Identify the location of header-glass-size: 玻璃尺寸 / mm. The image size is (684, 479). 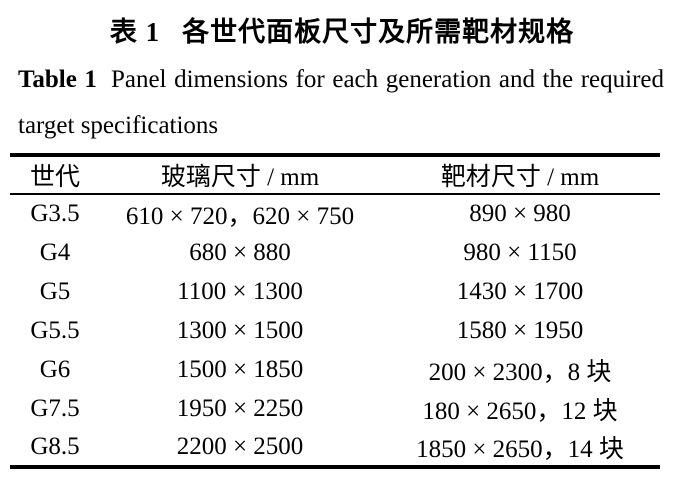
(240, 178).